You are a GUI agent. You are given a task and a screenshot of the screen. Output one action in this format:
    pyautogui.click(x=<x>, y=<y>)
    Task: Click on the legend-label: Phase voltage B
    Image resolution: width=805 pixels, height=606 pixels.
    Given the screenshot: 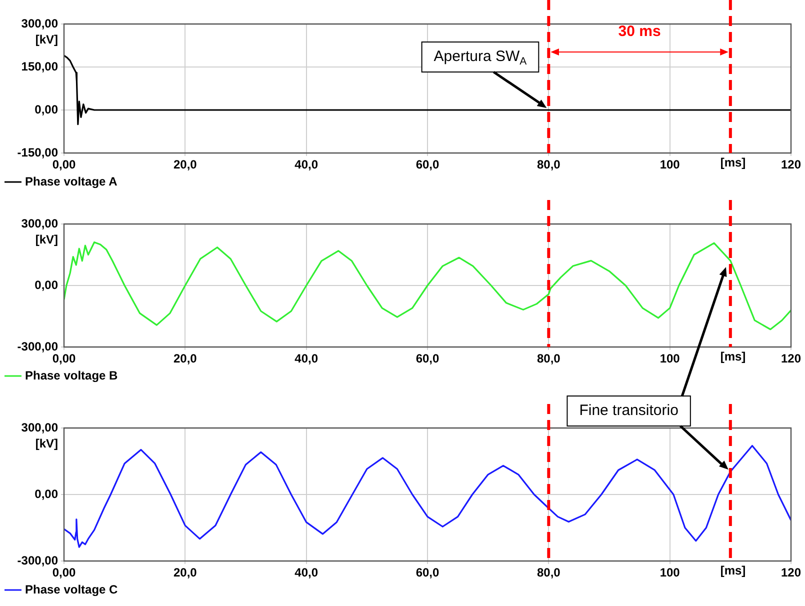 What is the action you would take?
    pyautogui.click(x=71, y=375)
    